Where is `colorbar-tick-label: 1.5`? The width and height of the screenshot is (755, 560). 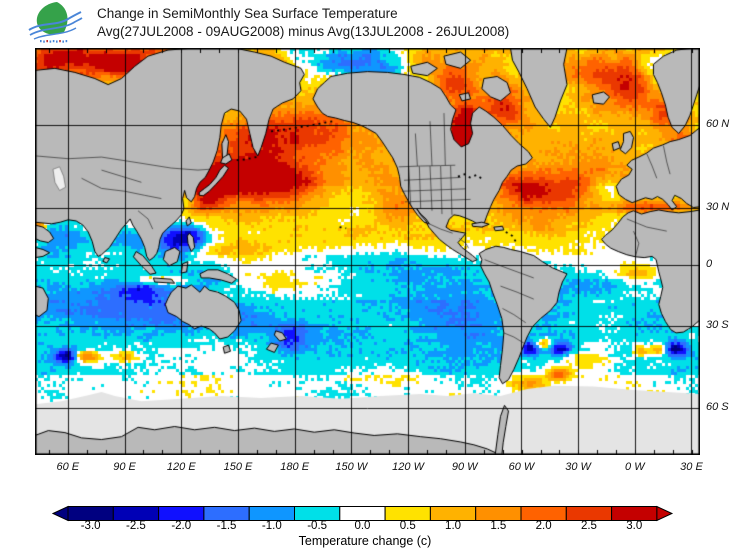
colorbar-tick-label: 1.5 is located at coordinates (498, 526).